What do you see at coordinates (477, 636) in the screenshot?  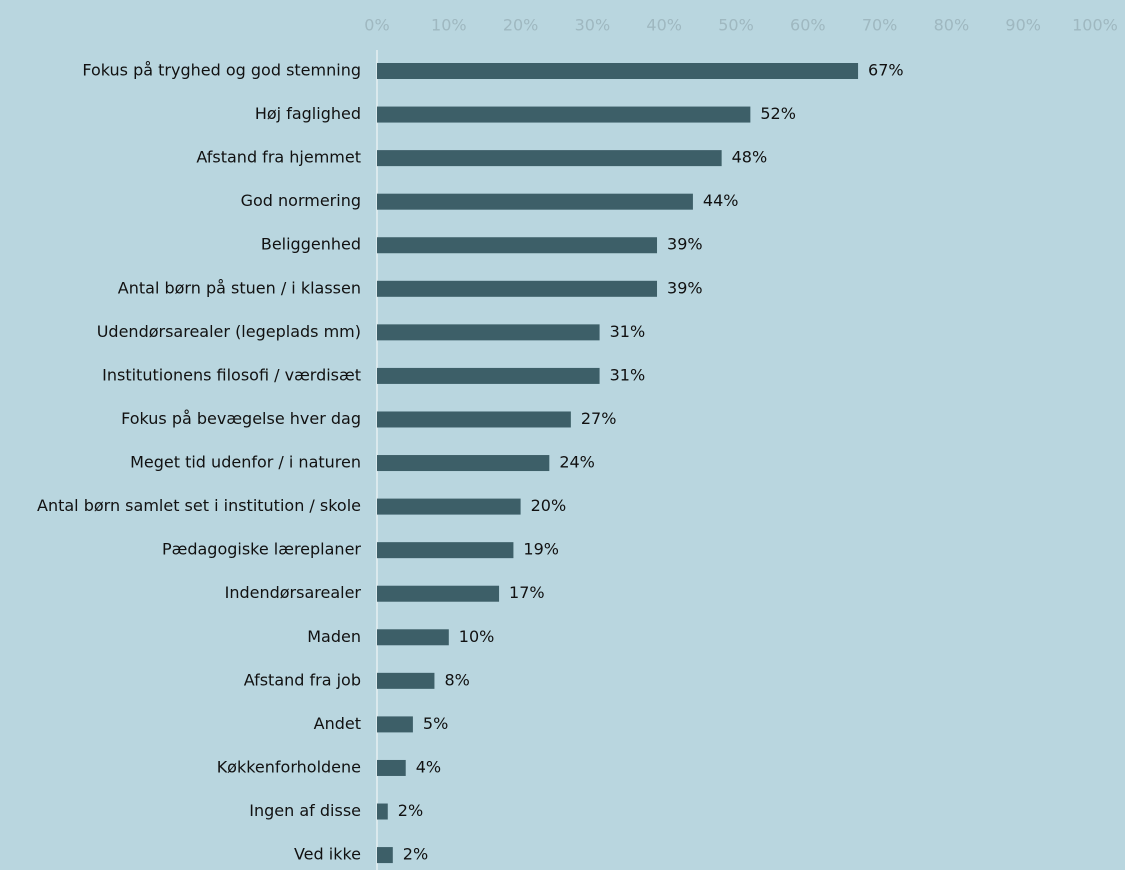 I see `value-label: 10%` at bounding box center [477, 636].